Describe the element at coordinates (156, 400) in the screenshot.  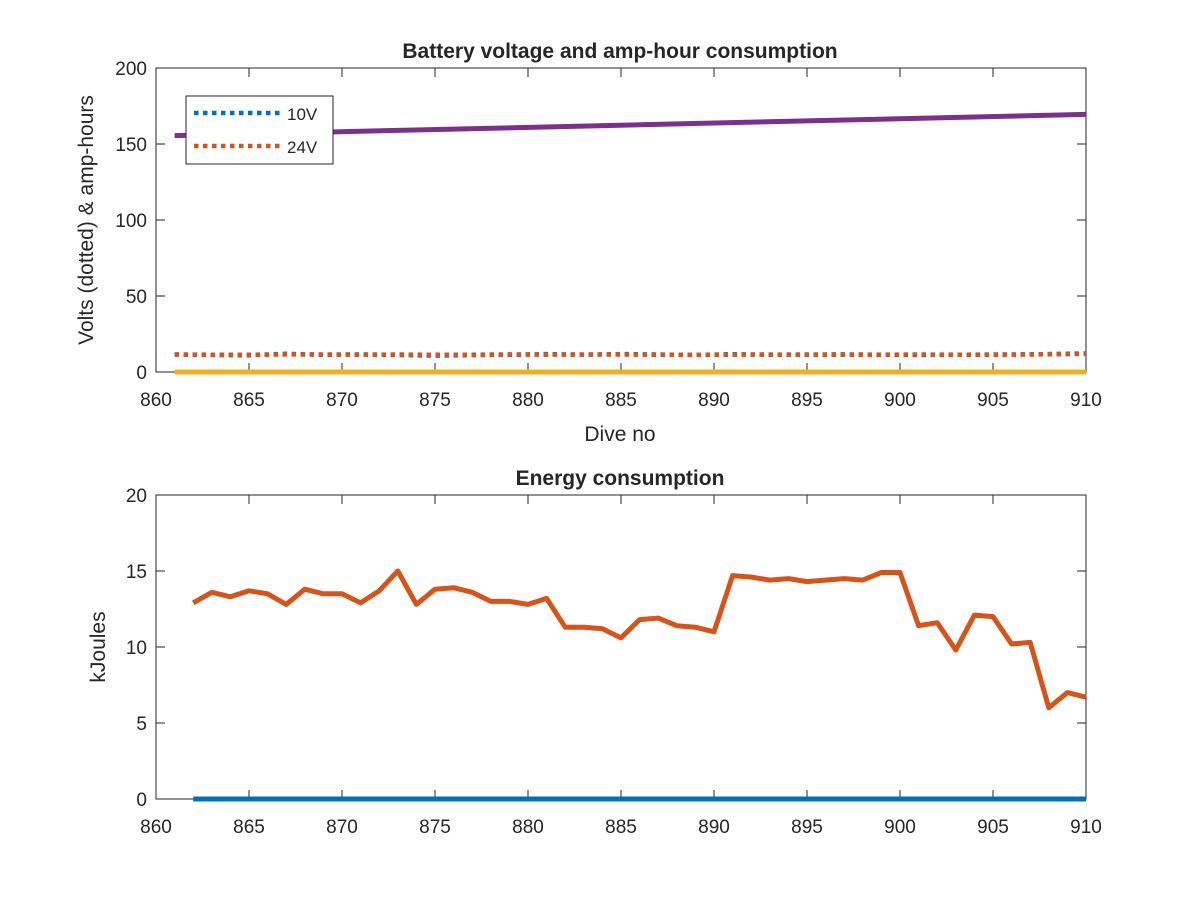
I see `top-x-tick-label: 860` at that location.